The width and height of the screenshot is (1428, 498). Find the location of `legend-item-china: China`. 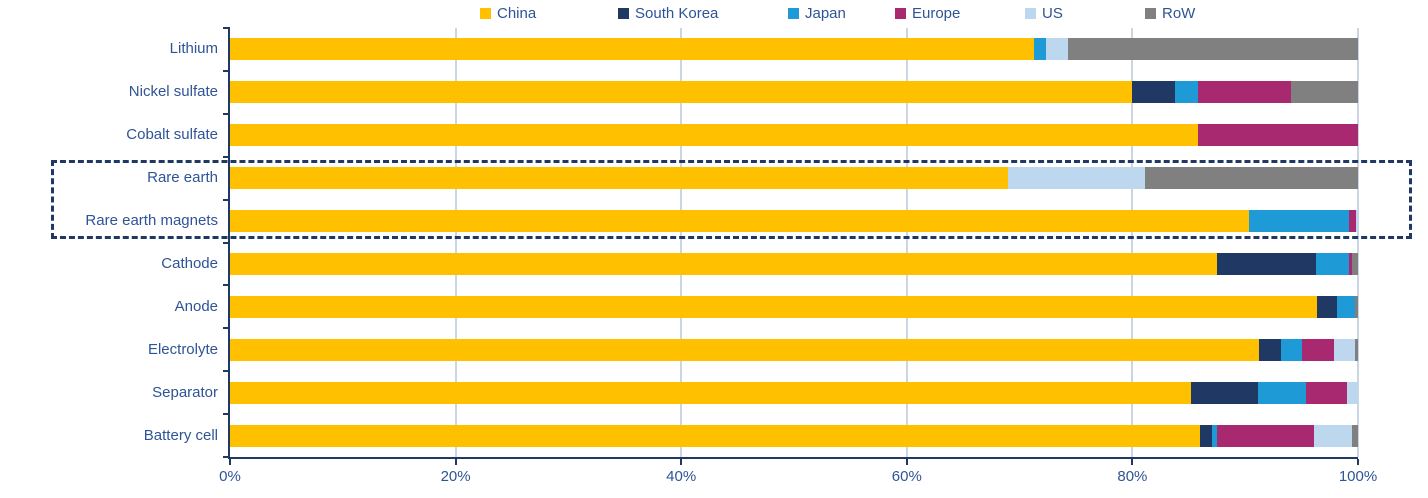

legend-item-china: China is located at coordinates (508, 13).